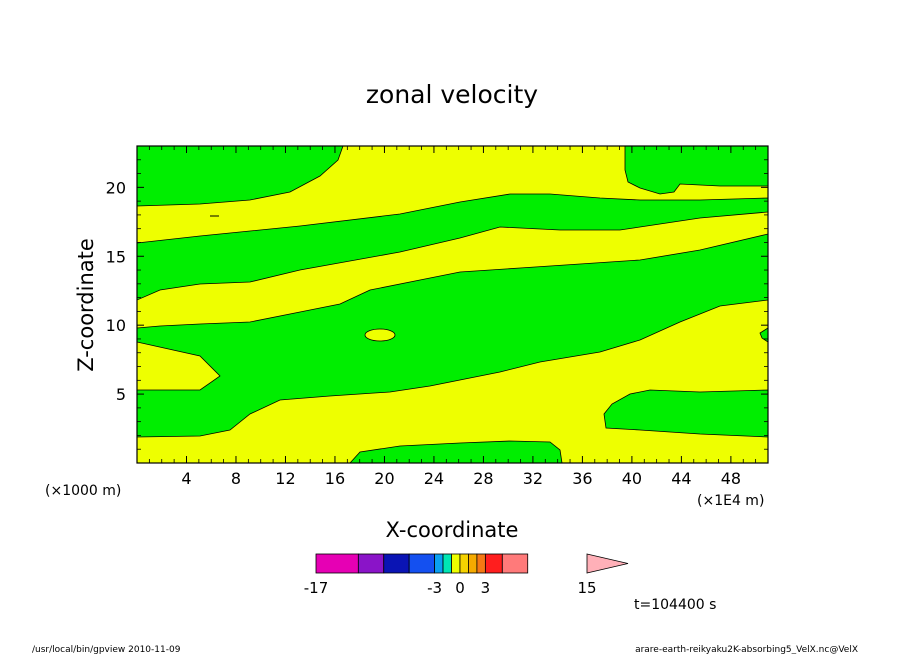 This screenshot has height=654, width=904. Describe the element at coordinates (483, 478) in the screenshot. I see `x-tick-label: 28` at that location.